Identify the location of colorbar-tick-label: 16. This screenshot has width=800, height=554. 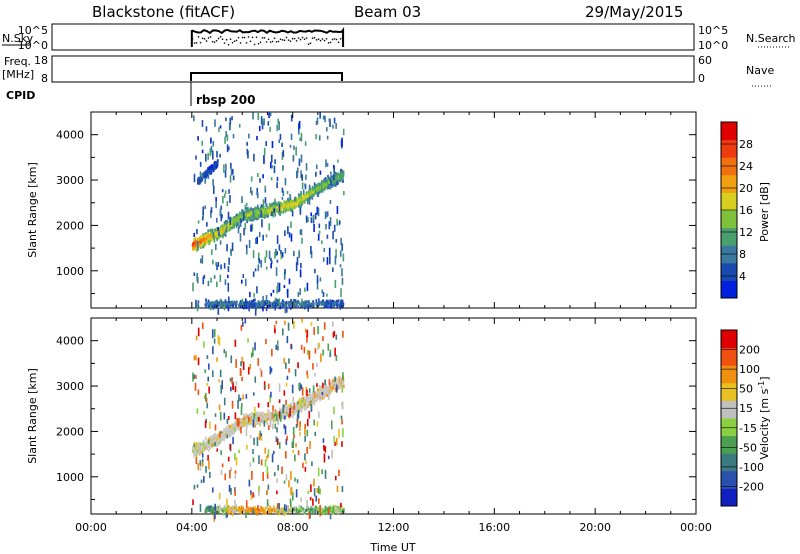
(746, 210).